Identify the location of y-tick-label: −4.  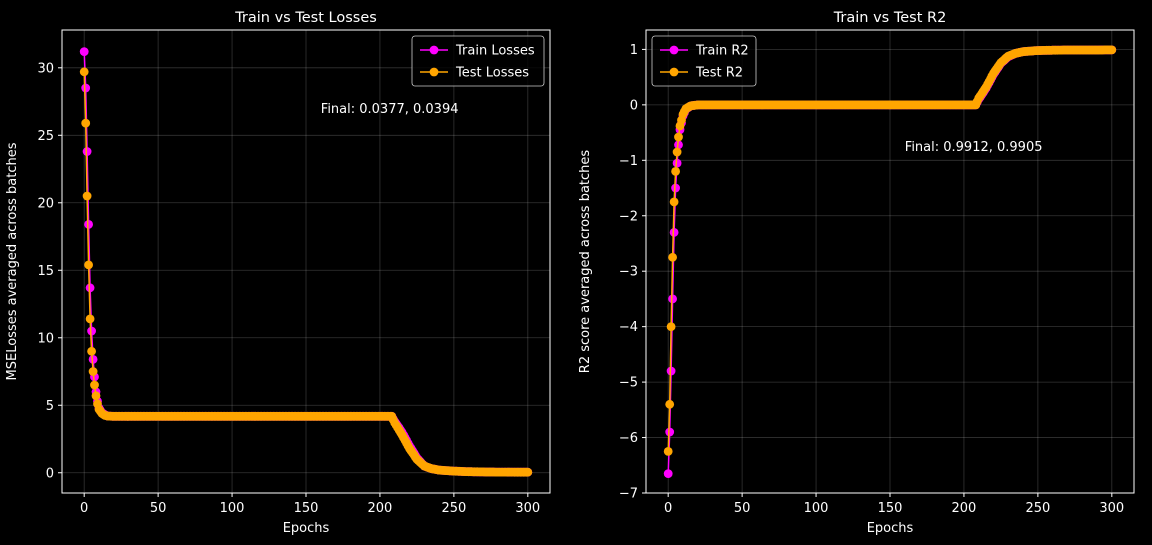
(628, 327).